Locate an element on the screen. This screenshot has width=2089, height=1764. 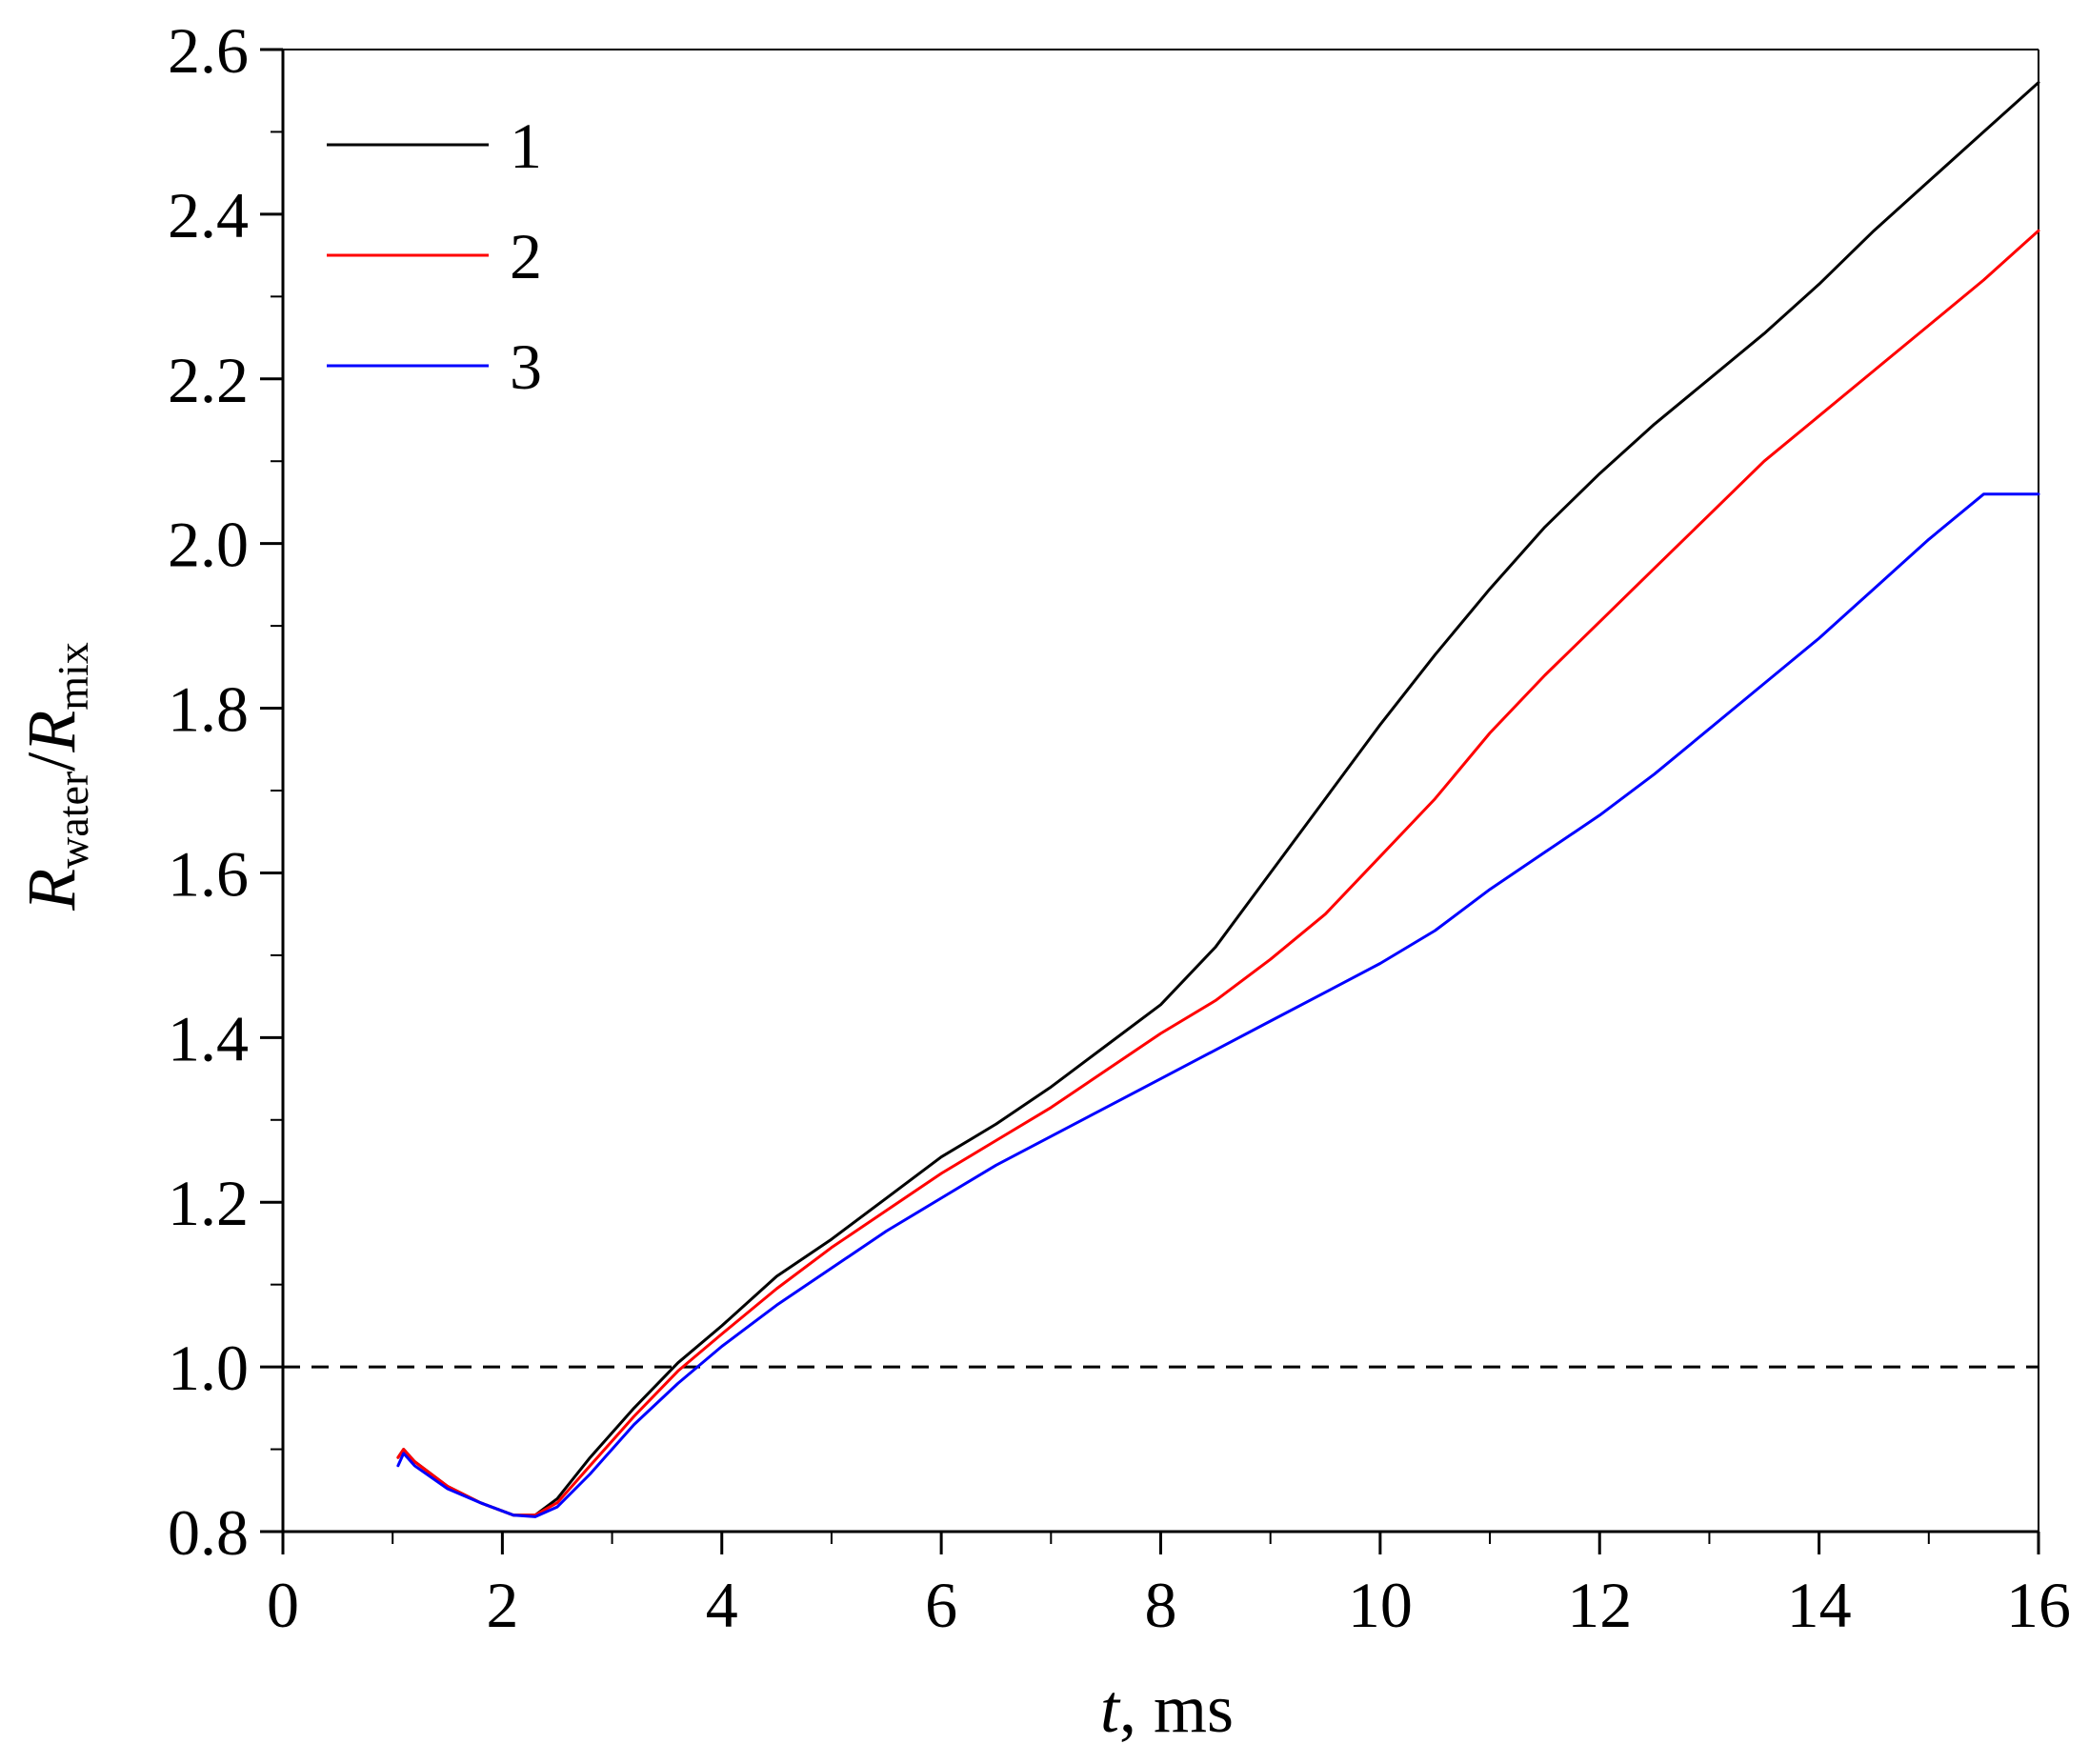
y-tick-label: 2.4 is located at coordinates (208, 215).